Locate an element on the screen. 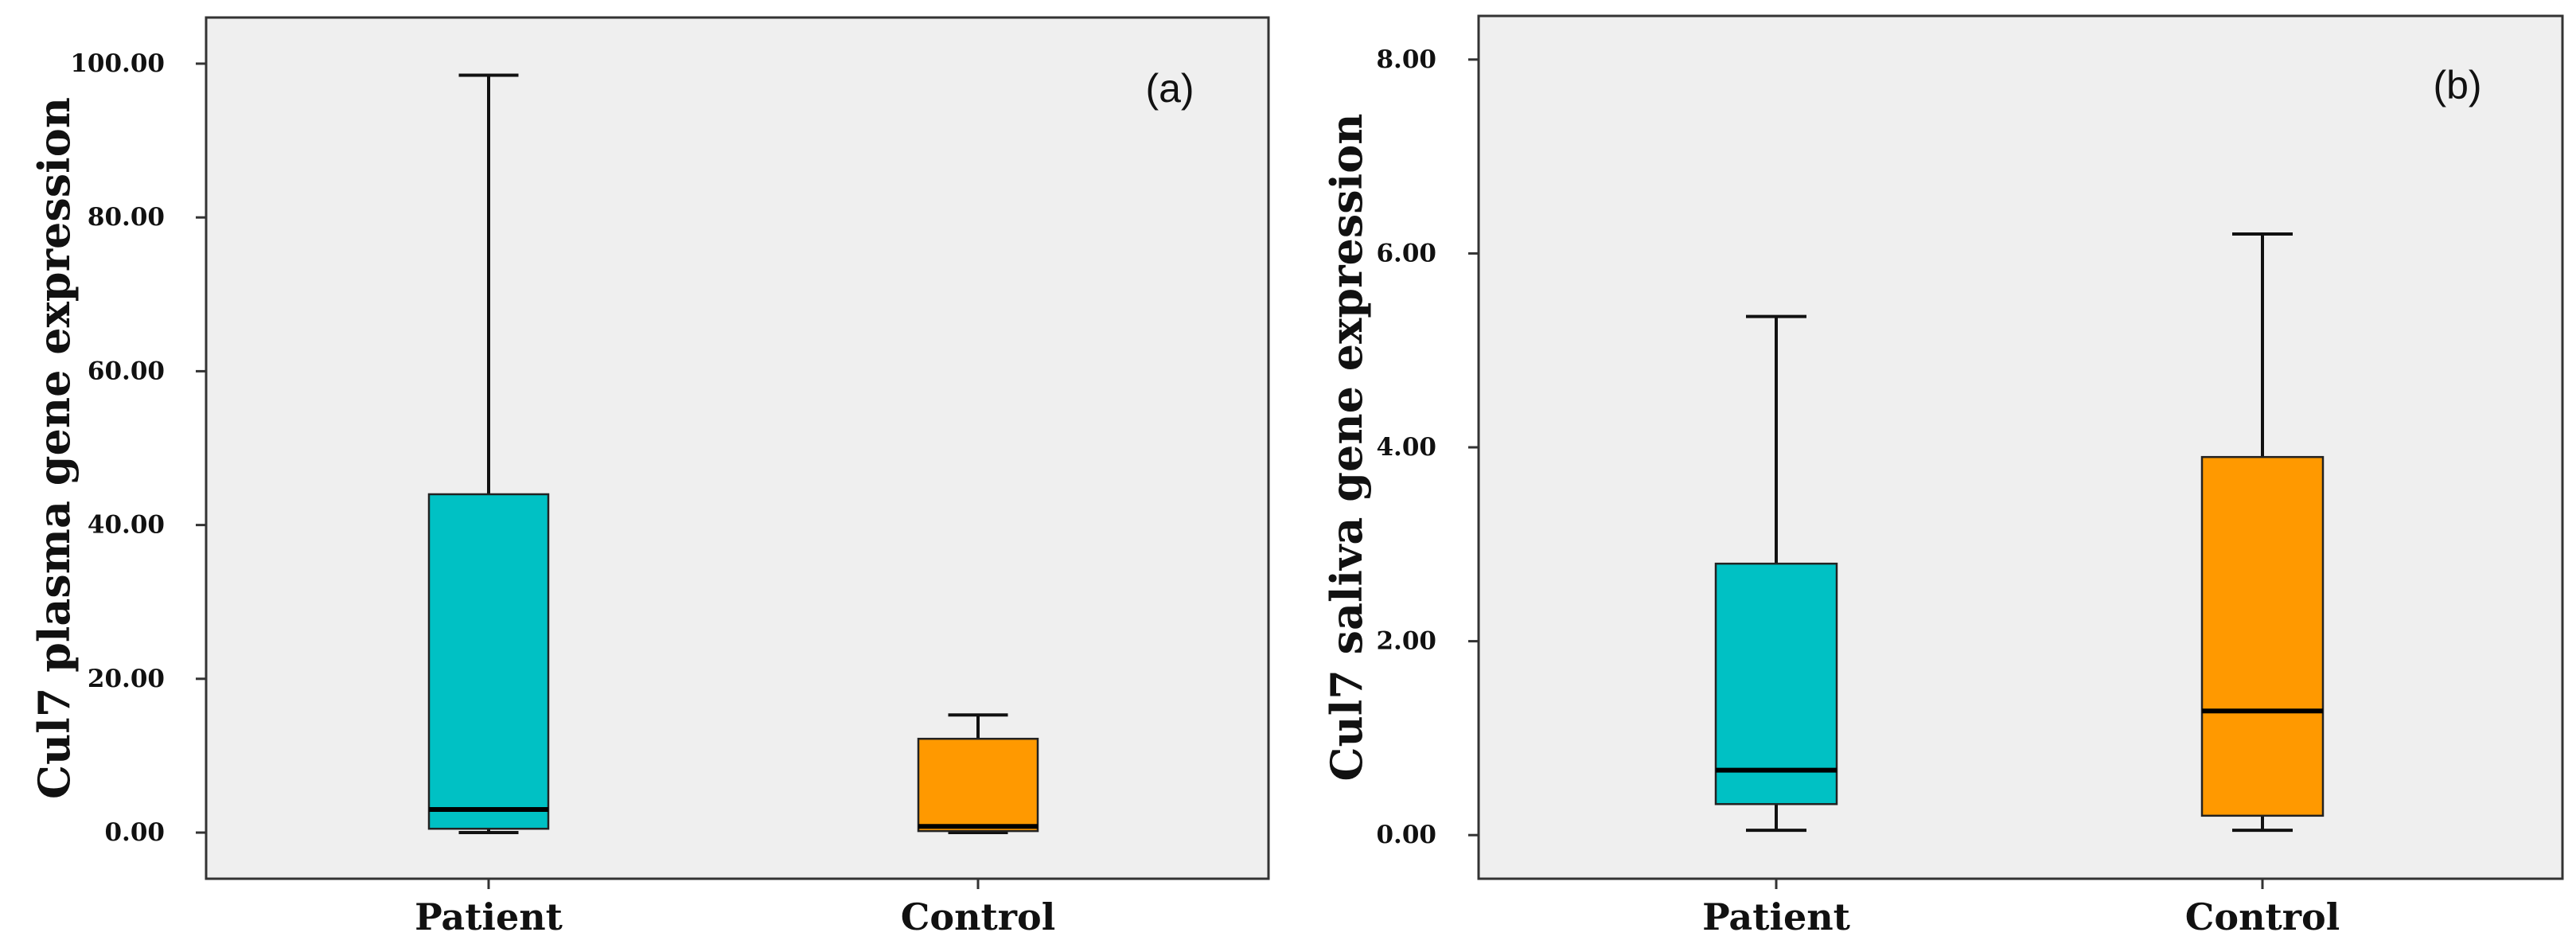 This screenshot has width=2576, height=944. y-tick-label: 40.00 is located at coordinates (126, 525).